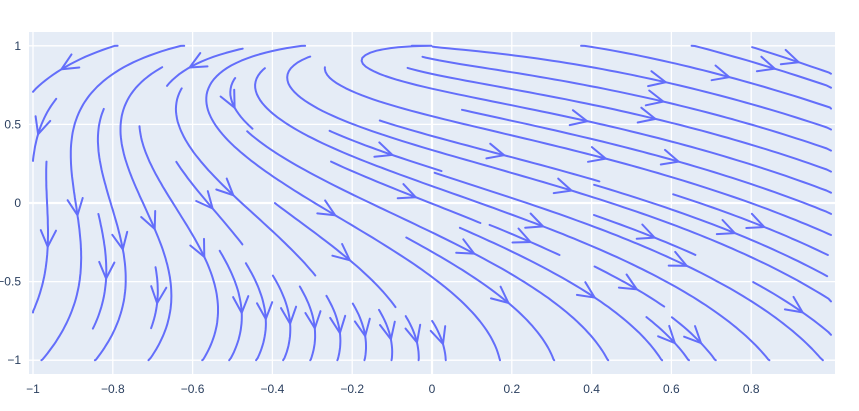 The height and width of the screenshot is (411, 859). Describe the element at coordinates (113, 389) in the screenshot. I see `x-tick-label: −0.8` at that location.